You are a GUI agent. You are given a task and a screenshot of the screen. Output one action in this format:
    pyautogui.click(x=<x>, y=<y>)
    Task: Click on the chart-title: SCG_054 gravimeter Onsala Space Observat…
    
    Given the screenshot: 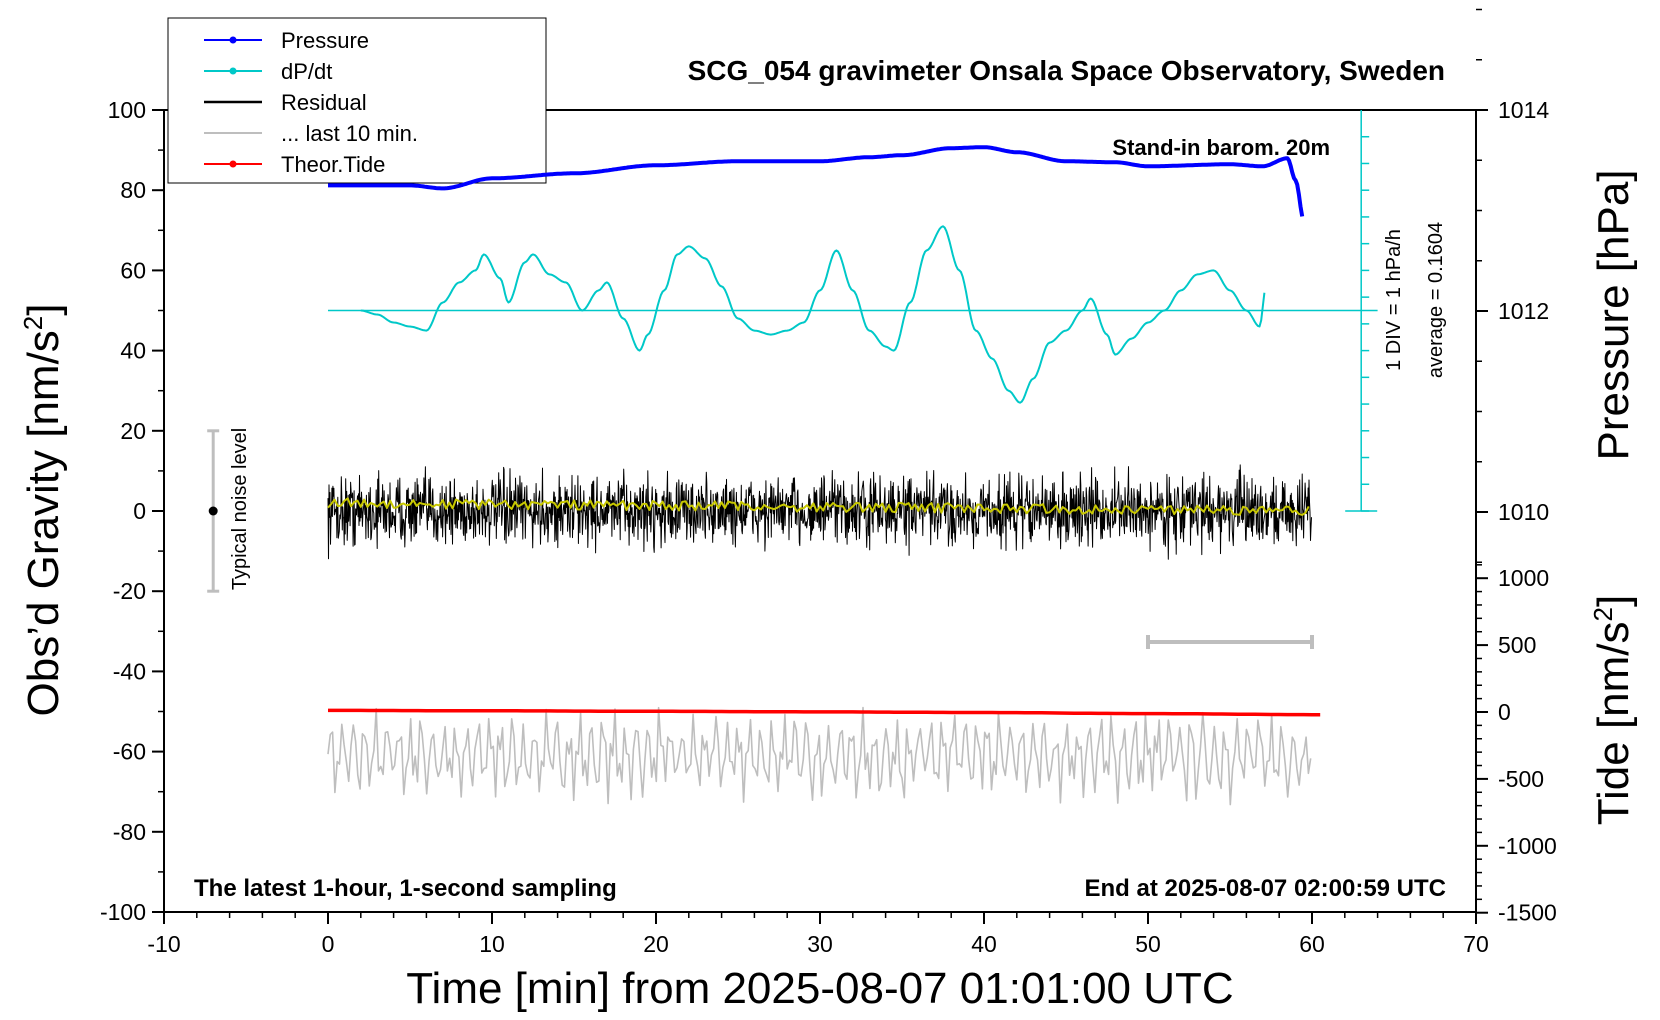 What is the action you would take?
    pyautogui.click(x=1066, y=70)
    